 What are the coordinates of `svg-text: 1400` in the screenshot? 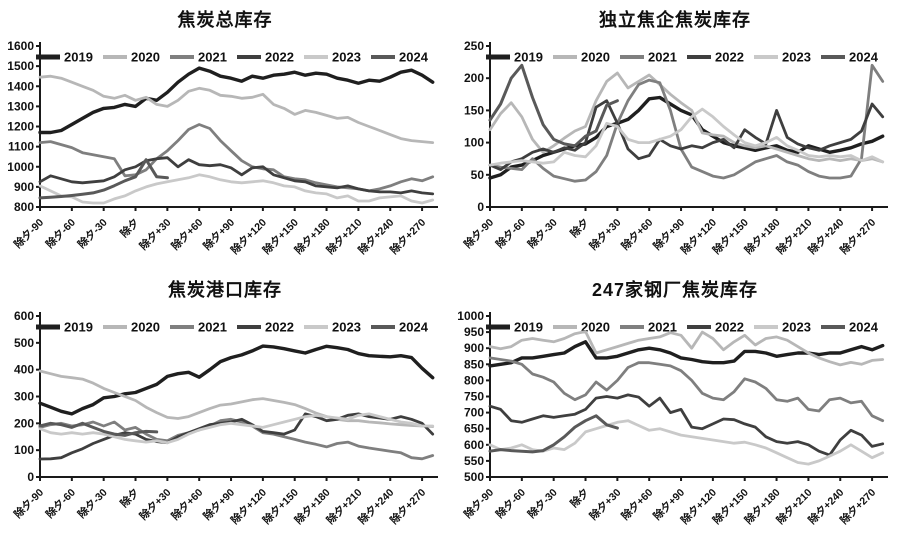 It's located at (20, 86).